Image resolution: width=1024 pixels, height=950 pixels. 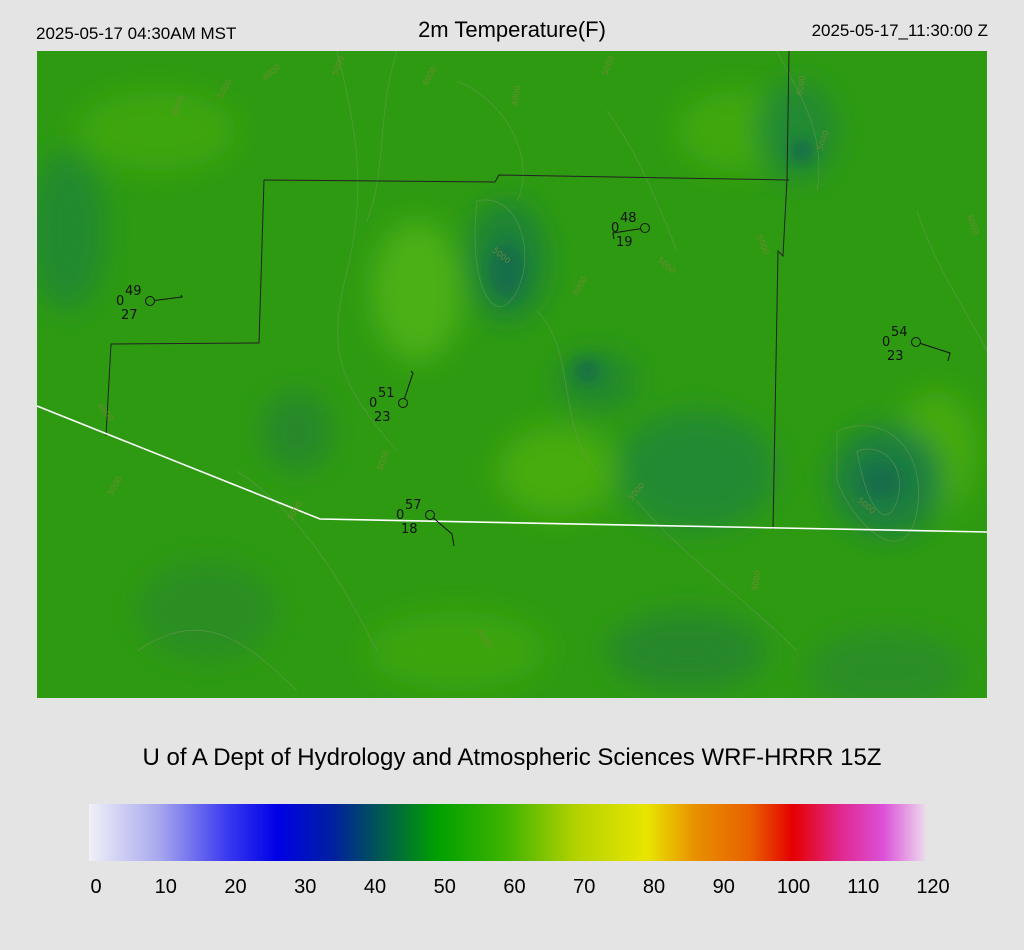 I want to click on colorbar-tick-70: 70, so click(x=584, y=887).